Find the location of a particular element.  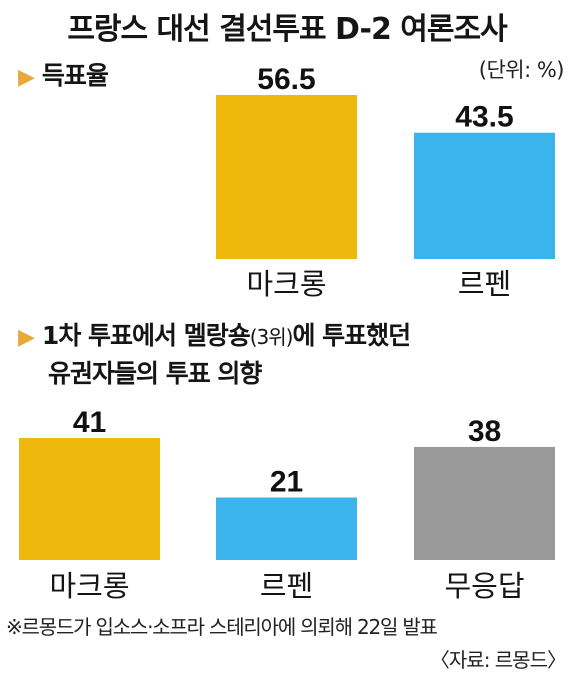

melenchon-voters-category-label-2: 무응답 is located at coordinates (484, 586).